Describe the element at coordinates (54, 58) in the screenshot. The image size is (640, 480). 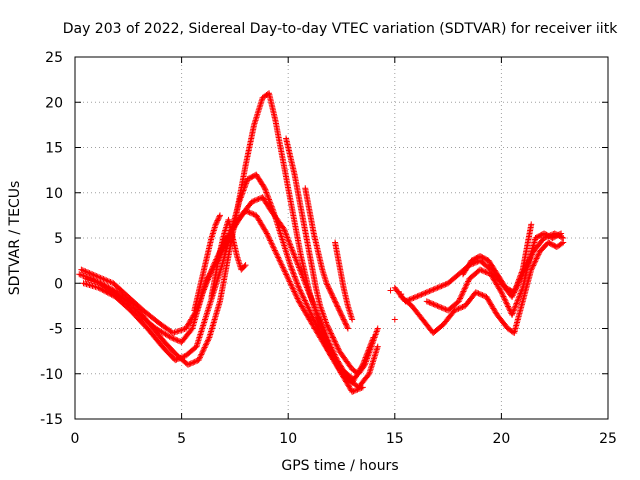
I see `y-tick-label: 25` at that location.